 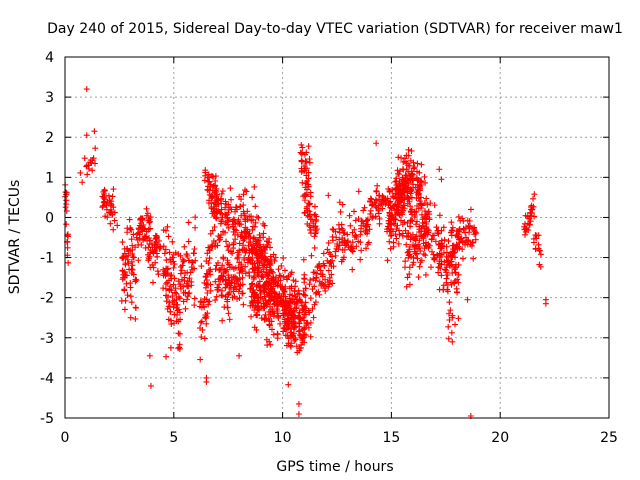 I want to click on x-tick-label: 15, so click(x=391, y=438).